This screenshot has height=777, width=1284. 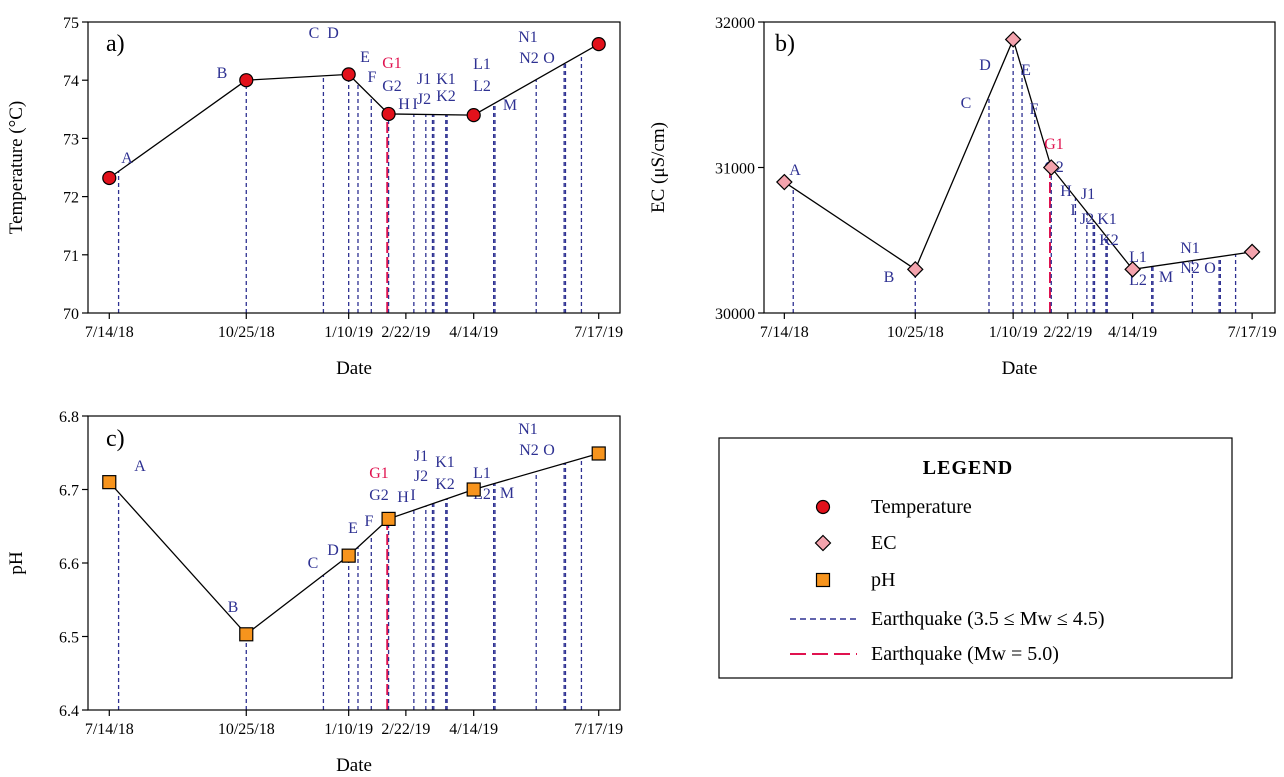 What do you see at coordinates (71, 81) in the screenshot?
I see `y-tick-label: 74` at bounding box center [71, 81].